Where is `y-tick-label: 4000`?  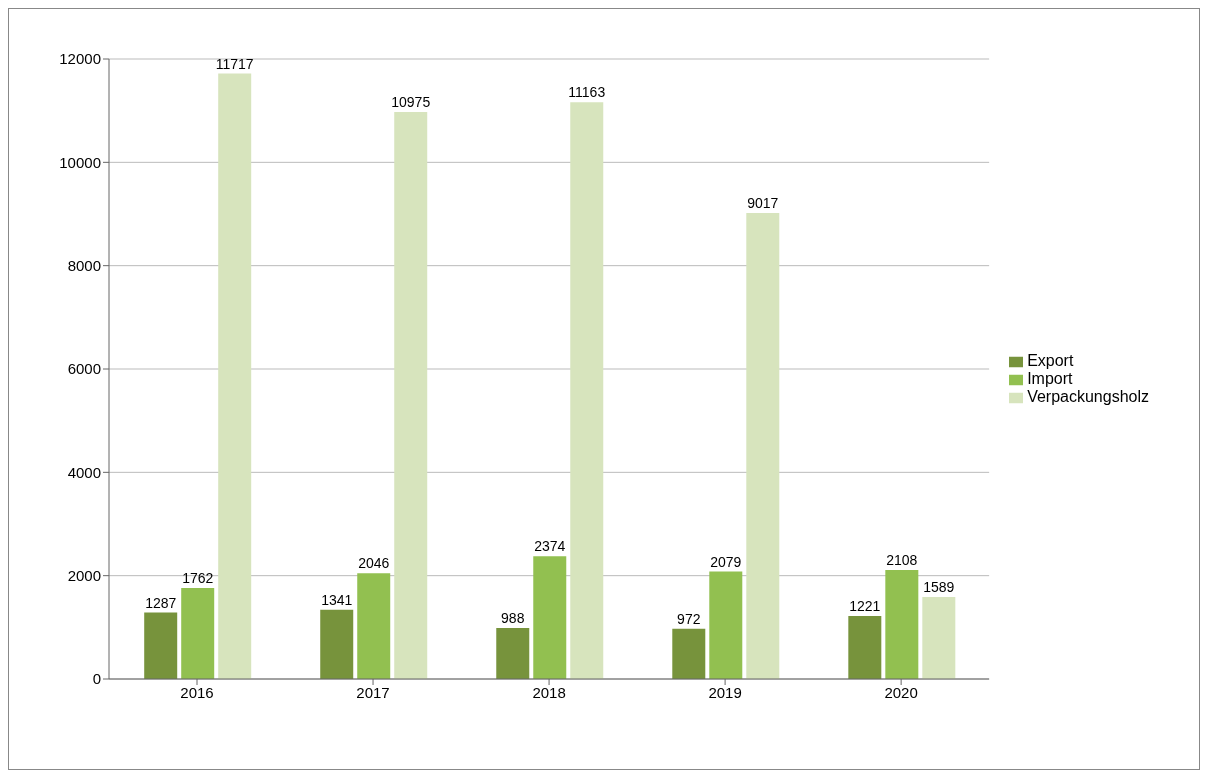
y-tick-label: 4000 is located at coordinates (84, 472).